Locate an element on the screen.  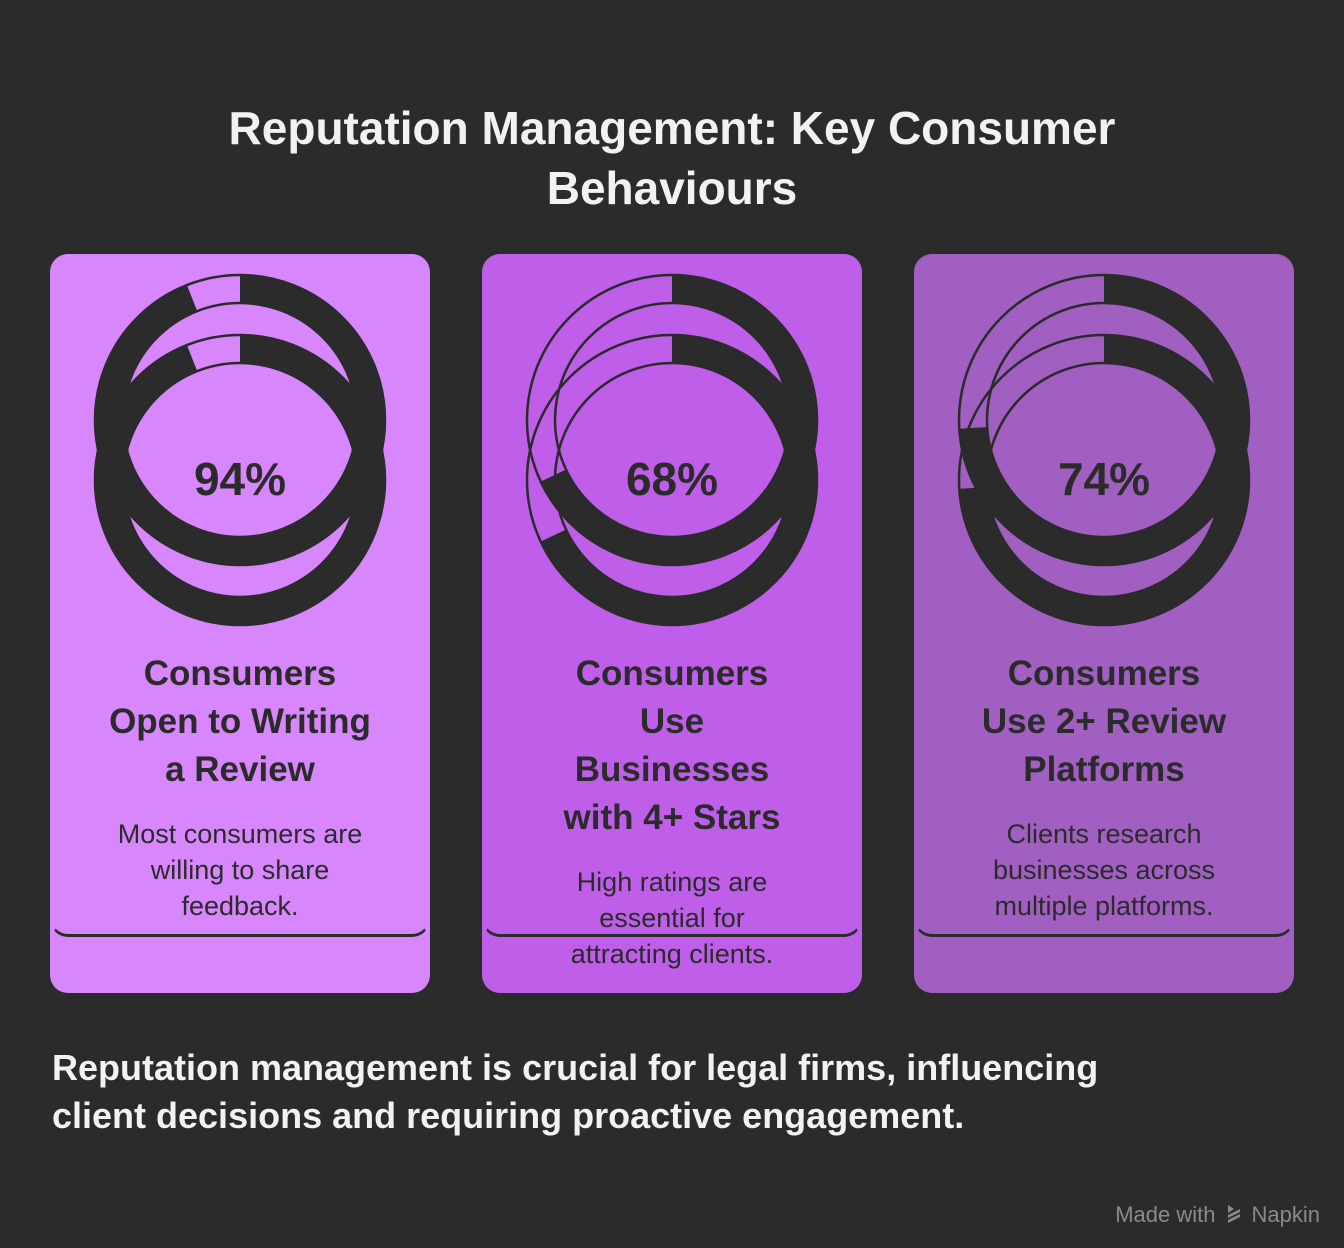
percent-value: 94% is located at coordinates (240, 479).